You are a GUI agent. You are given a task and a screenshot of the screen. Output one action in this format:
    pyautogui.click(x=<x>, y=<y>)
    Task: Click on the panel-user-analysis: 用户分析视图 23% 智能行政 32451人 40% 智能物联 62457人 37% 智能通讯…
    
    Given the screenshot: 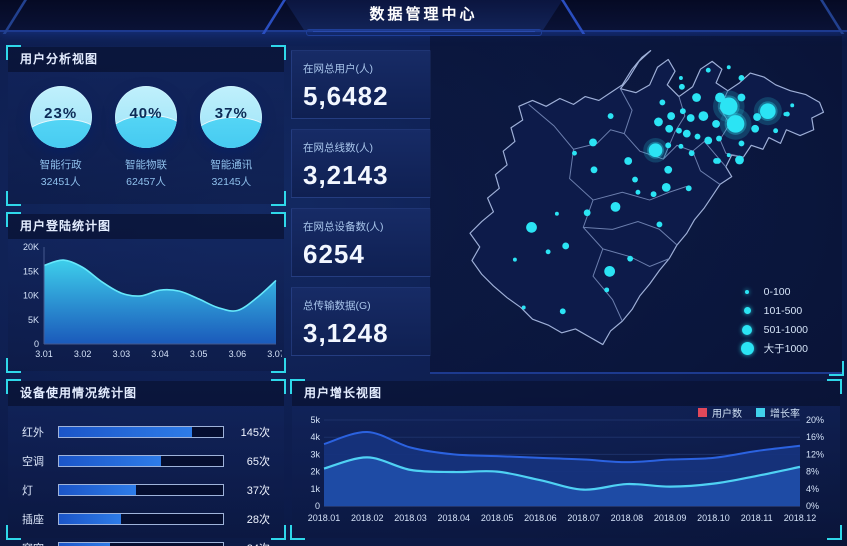 What is the action you would take?
    pyautogui.click(x=146, y=125)
    